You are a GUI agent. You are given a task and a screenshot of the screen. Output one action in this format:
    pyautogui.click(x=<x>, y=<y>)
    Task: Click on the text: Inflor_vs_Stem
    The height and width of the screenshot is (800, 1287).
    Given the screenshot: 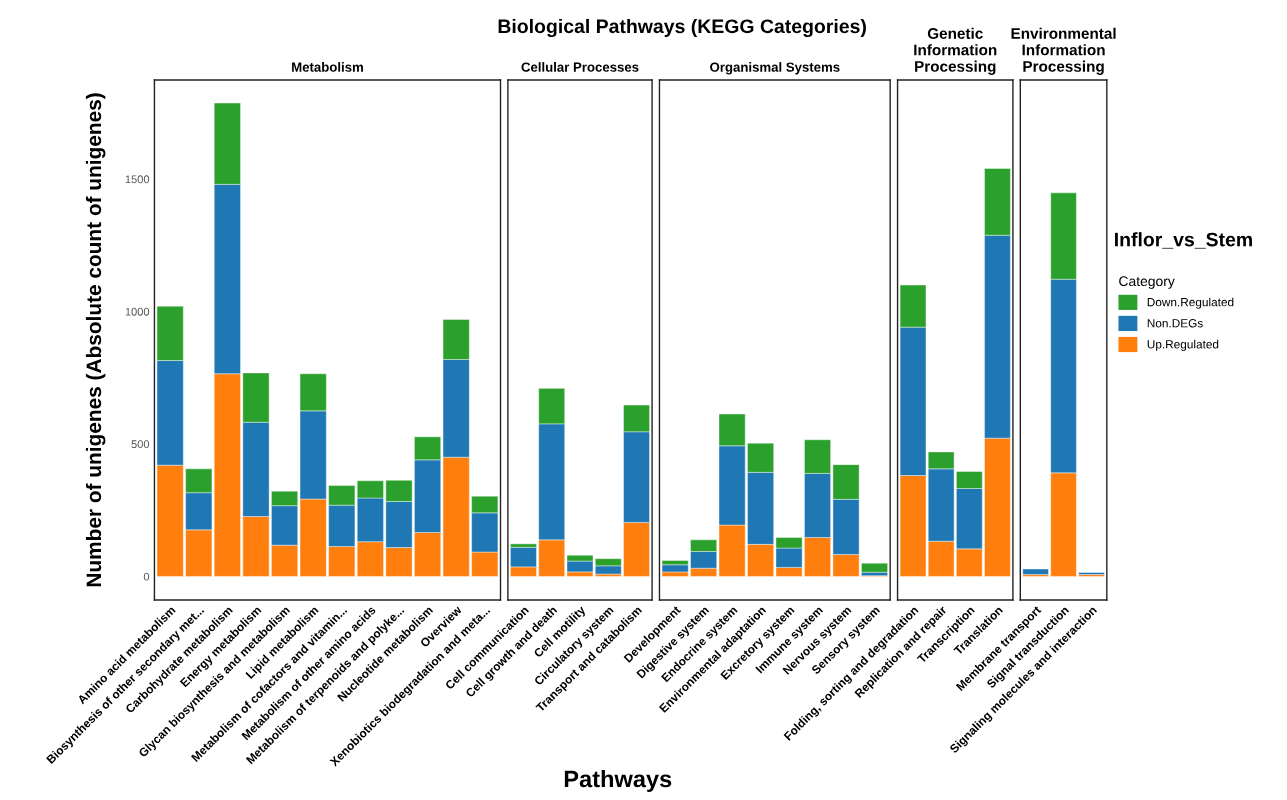 What is the action you would take?
    pyautogui.click(x=1183, y=240)
    